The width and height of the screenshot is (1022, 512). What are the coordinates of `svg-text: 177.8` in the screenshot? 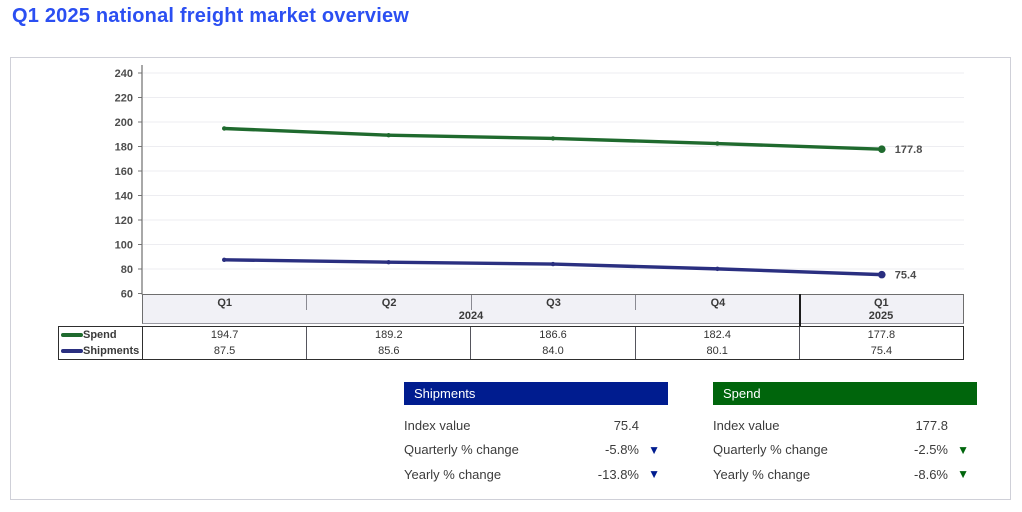 It's located at (909, 150).